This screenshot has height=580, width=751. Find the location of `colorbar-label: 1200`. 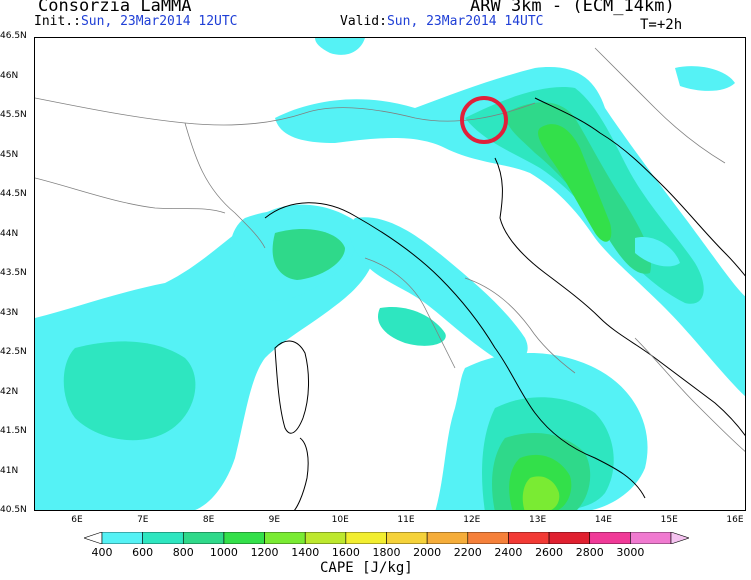

colorbar-label: 1200 is located at coordinates (264, 552).